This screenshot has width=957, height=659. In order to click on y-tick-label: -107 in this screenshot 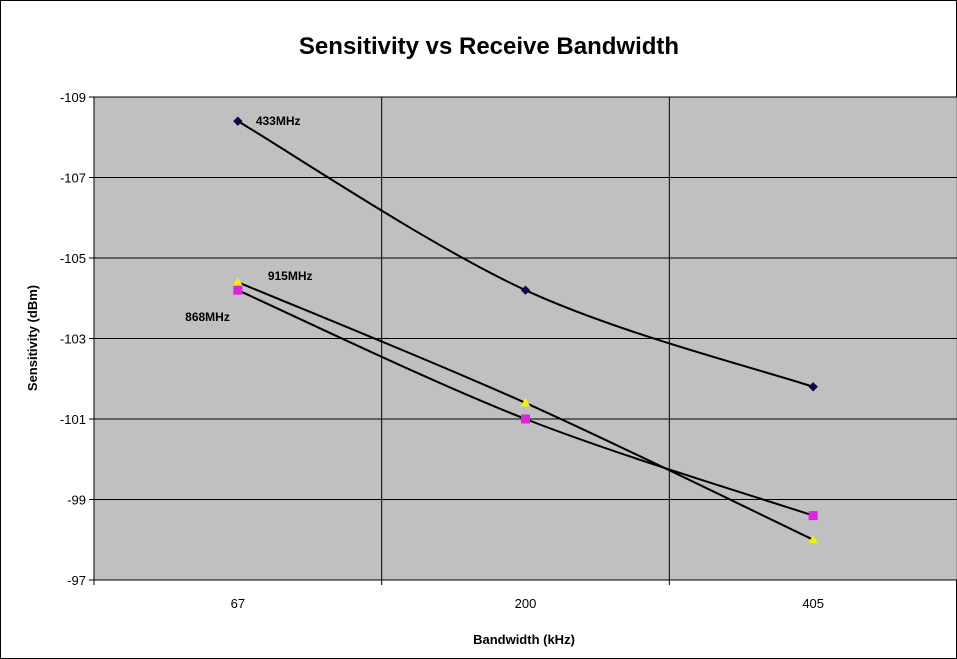, I will do `click(73, 178)`.